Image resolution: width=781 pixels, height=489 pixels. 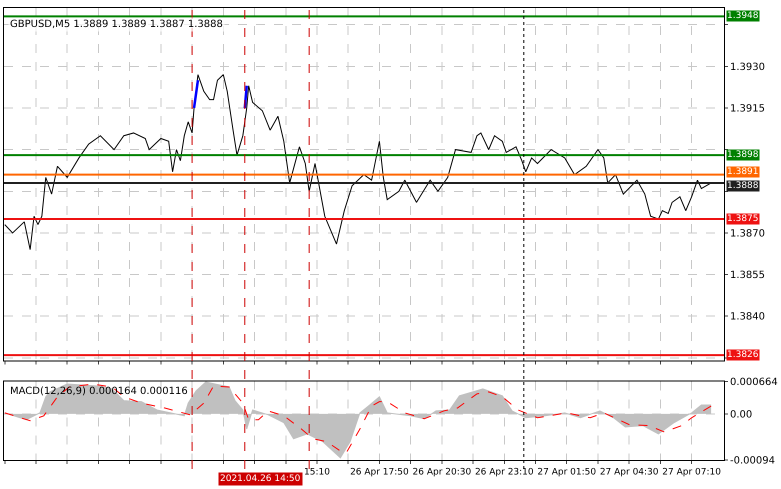 What do you see at coordinates (504, 473) in the screenshot?
I see `x-tick-label: 26 Apr 23:10` at bounding box center [504, 473].